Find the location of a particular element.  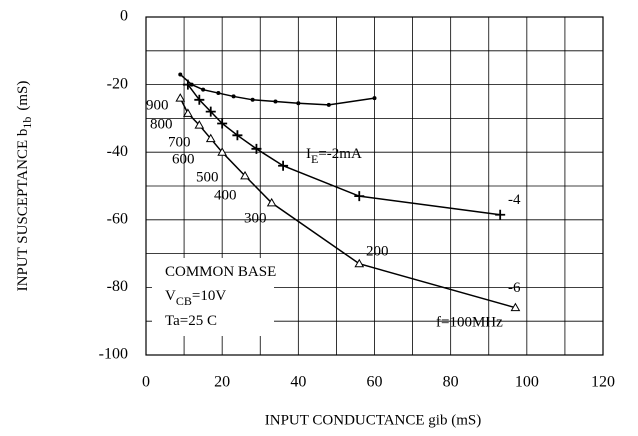

condition-label-text: Ta=25 C is located at coordinates (191, 321).